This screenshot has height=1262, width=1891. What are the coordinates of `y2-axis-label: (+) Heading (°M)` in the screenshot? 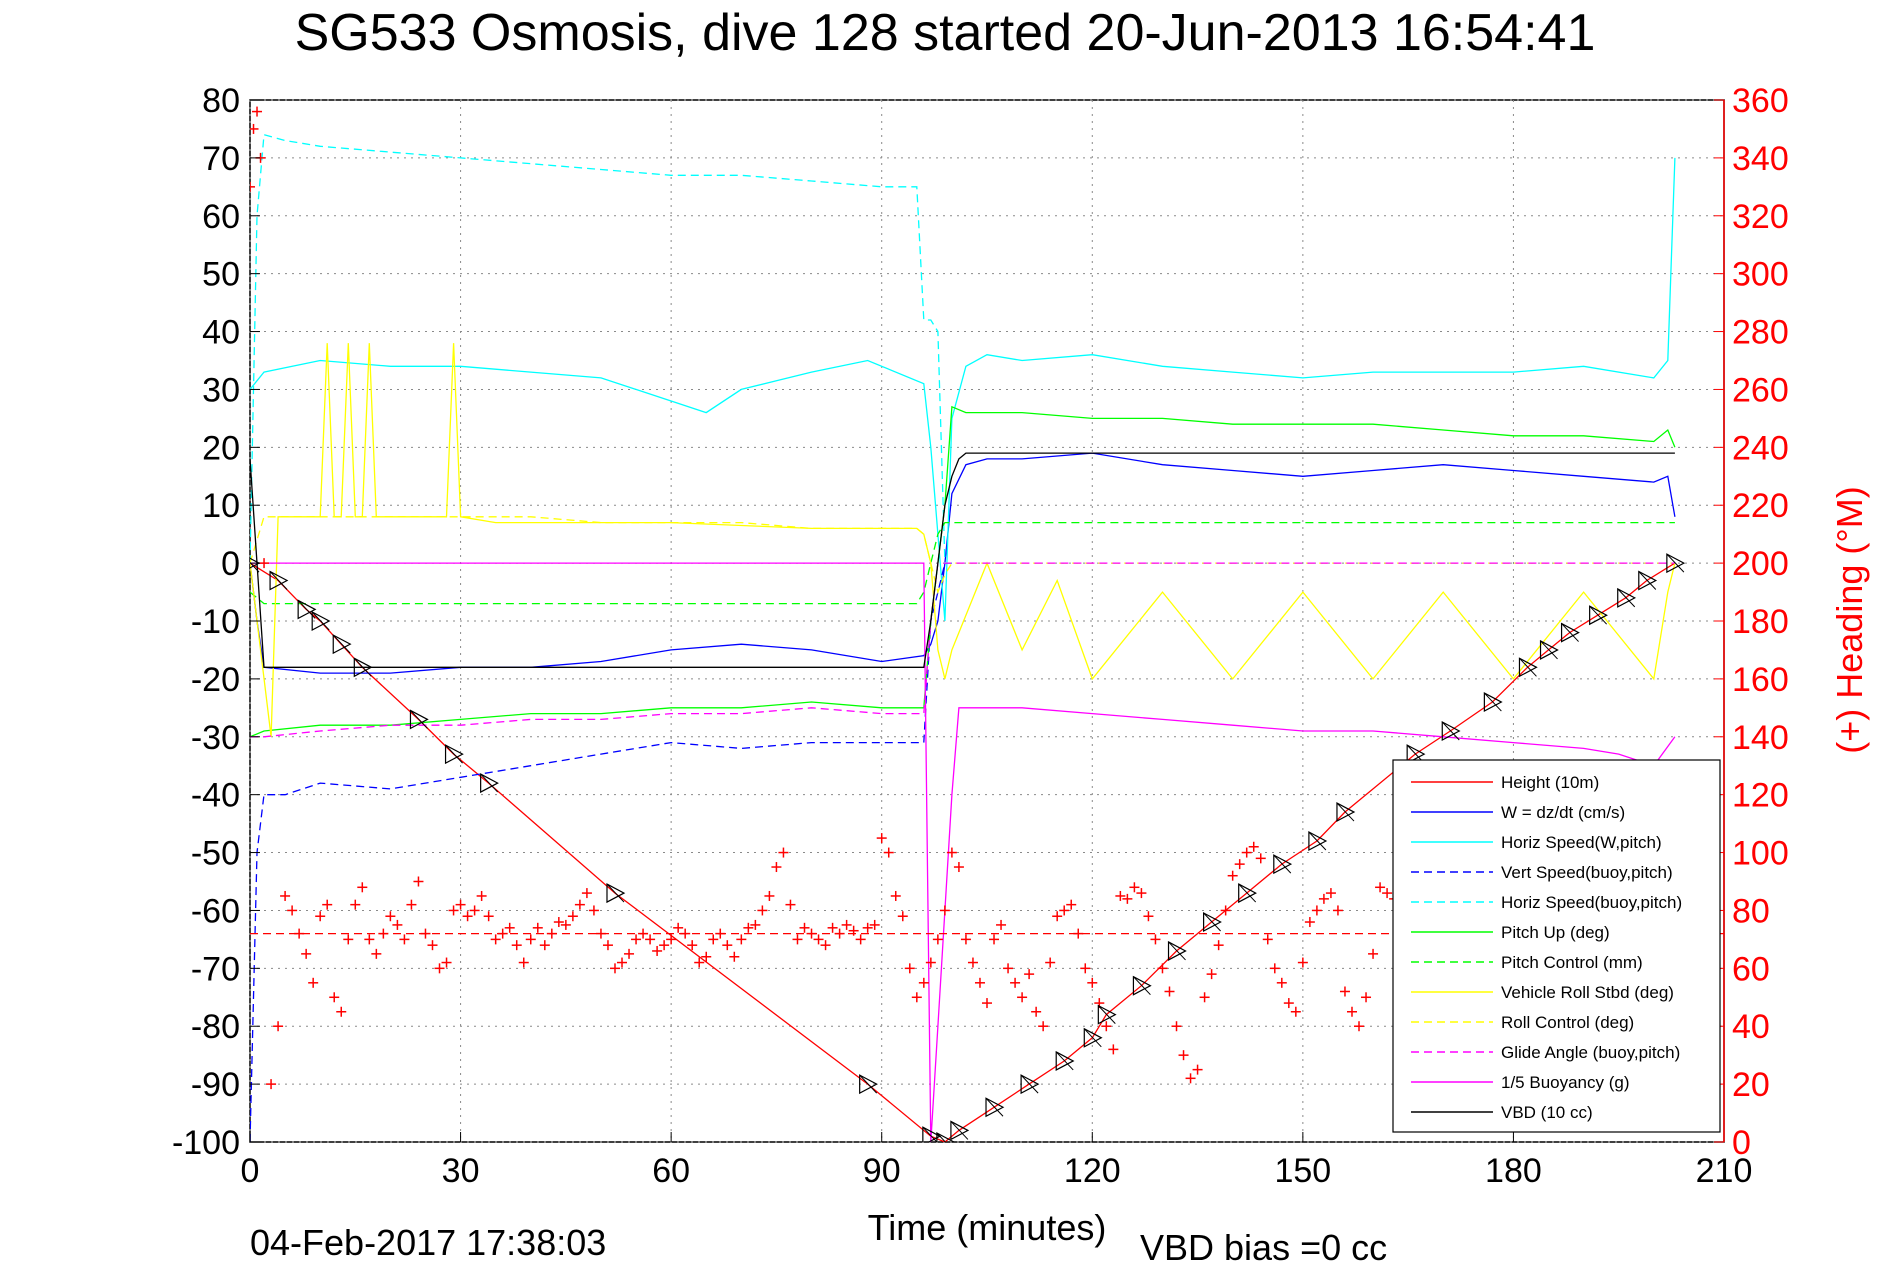 It's located at (1849, 619).